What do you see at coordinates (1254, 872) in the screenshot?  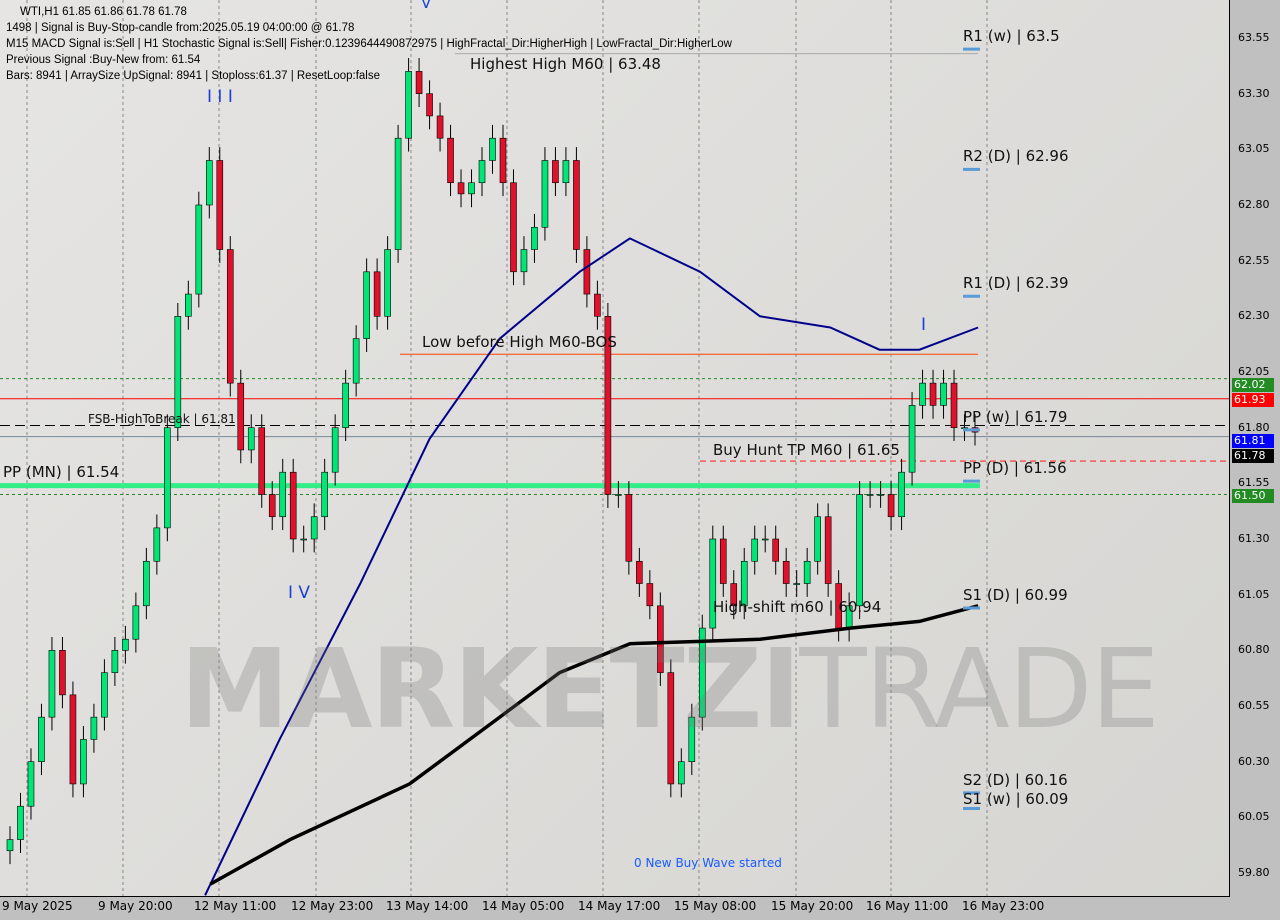 I see `price-tick-label: 59.80` at bounding box center [1254, 872].